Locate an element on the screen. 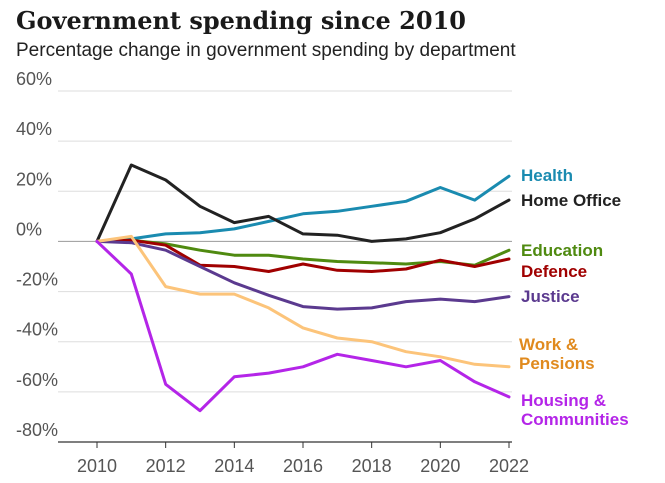 Image resolution: width=665 pixels, height=483 pixels. y-tick-label: 20% is located at coordinates (34, 179).